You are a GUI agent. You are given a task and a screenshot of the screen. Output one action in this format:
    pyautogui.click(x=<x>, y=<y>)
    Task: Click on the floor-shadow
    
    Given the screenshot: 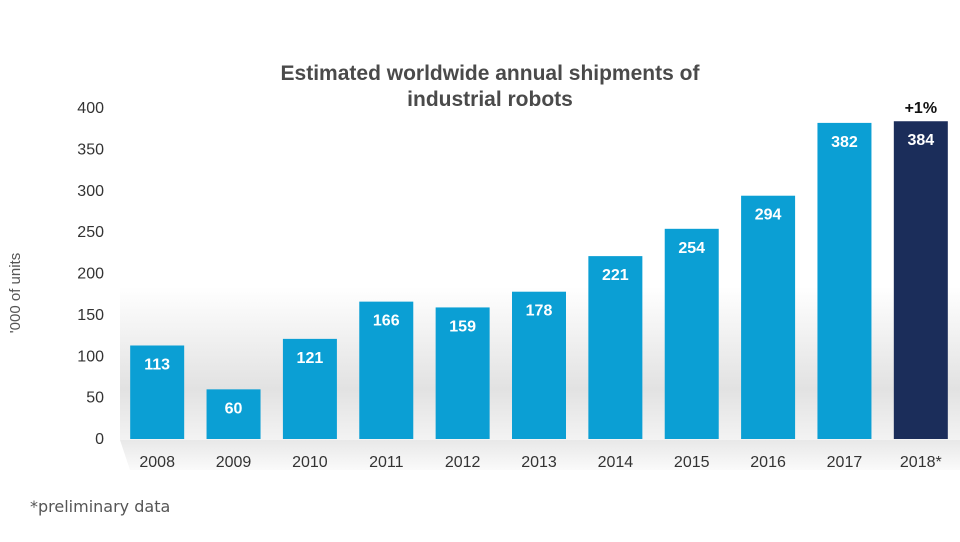 What is the action you would take?
    pyautogui.click(x=540, y=455)
    